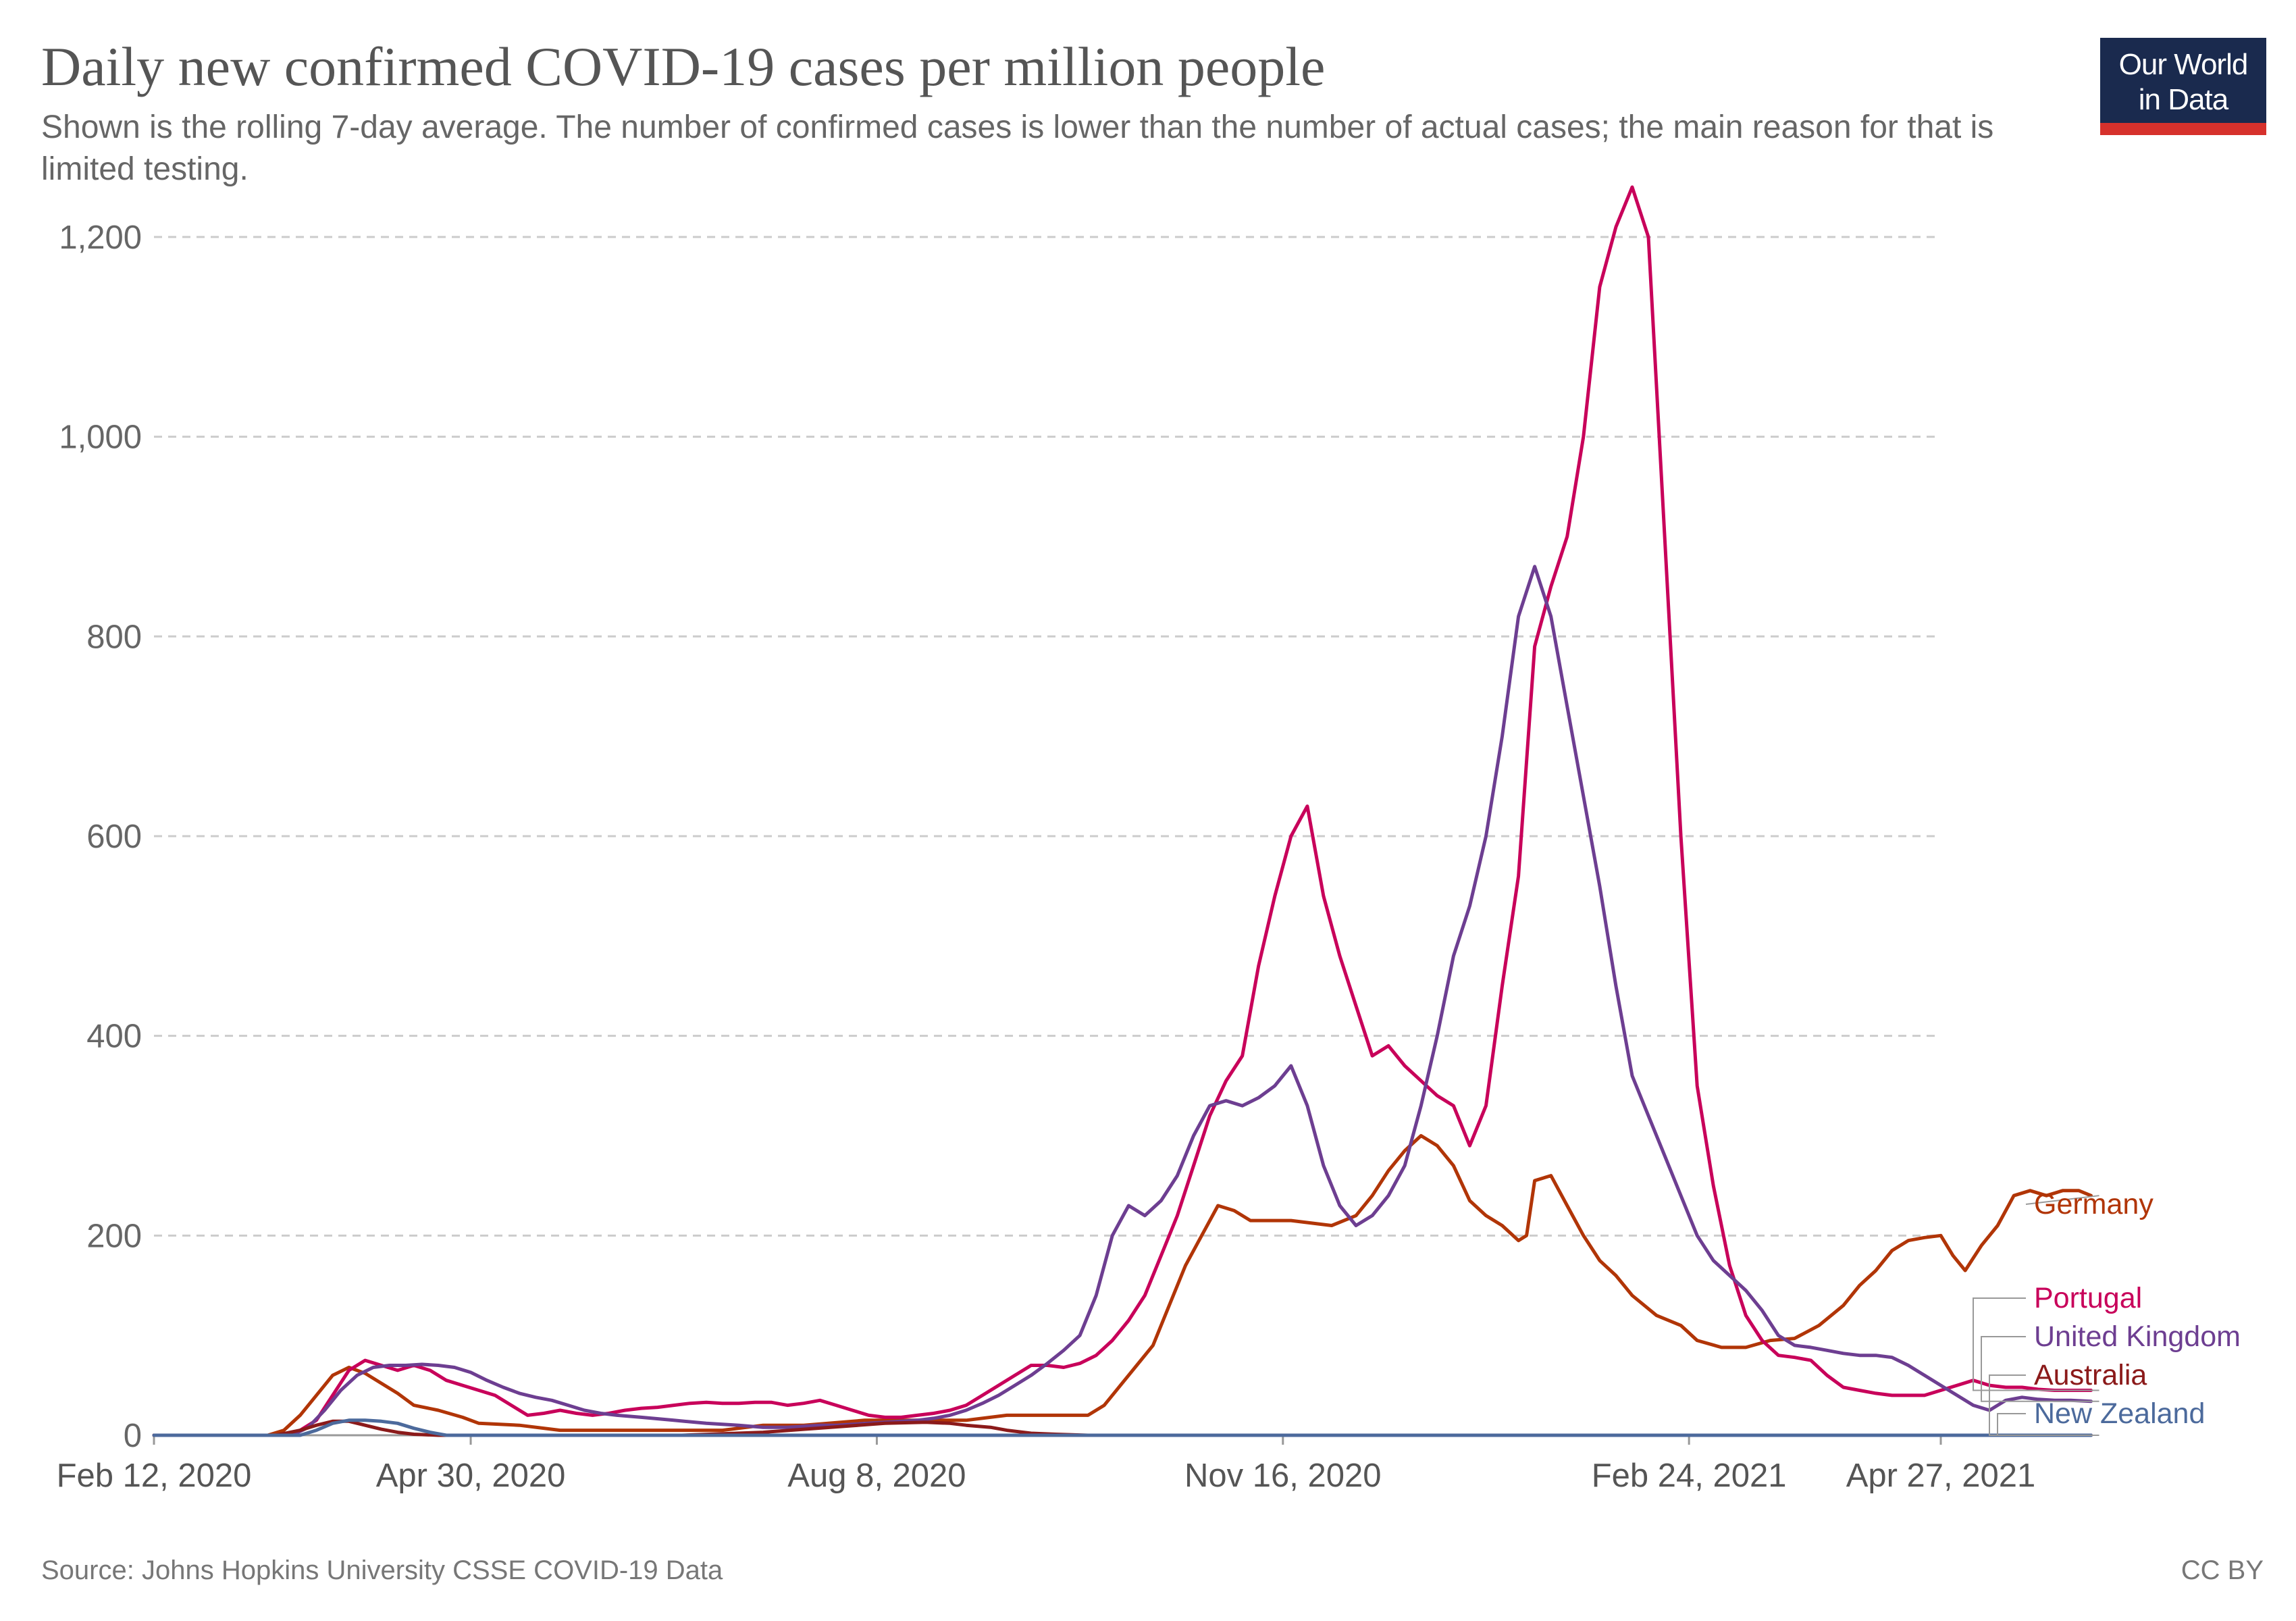 The width and height of the screenshot is (2296, 1621). I want to click on series-label-united-kingdom: United Kingdom, so click(2137, 1336).